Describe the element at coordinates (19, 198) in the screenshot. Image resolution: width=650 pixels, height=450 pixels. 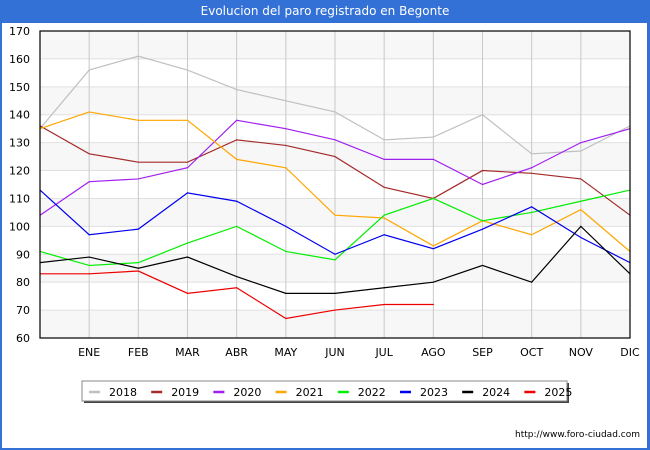
I see `y-tick-label: 110` at that location.